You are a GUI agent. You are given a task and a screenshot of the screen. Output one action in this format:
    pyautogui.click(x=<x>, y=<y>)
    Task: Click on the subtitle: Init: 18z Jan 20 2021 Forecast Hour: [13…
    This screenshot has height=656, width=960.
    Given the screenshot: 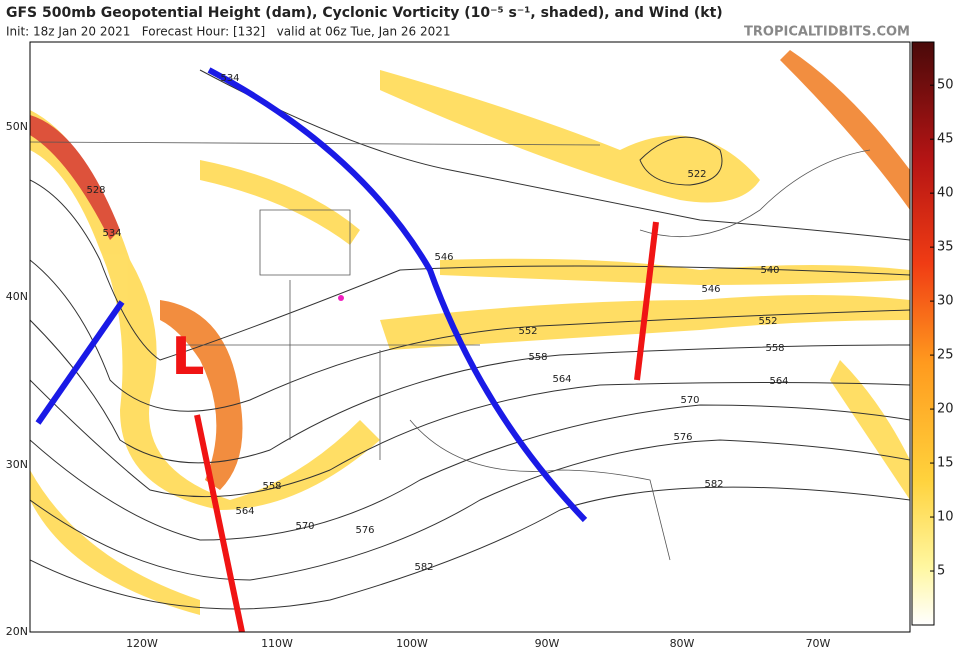 What is the action you would take?
    pyautogui.click(x=228, y=32)
    